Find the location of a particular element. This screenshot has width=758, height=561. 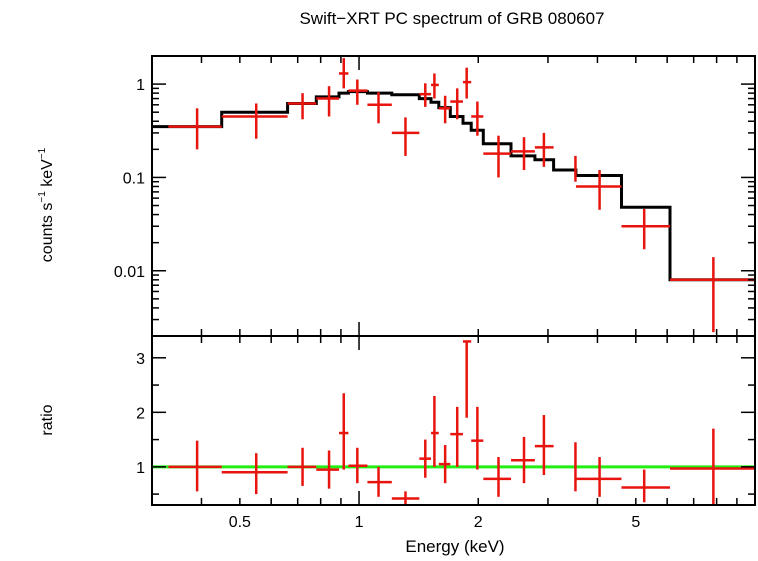

x-tick-label: 2 is located at coordinates (478, 522).